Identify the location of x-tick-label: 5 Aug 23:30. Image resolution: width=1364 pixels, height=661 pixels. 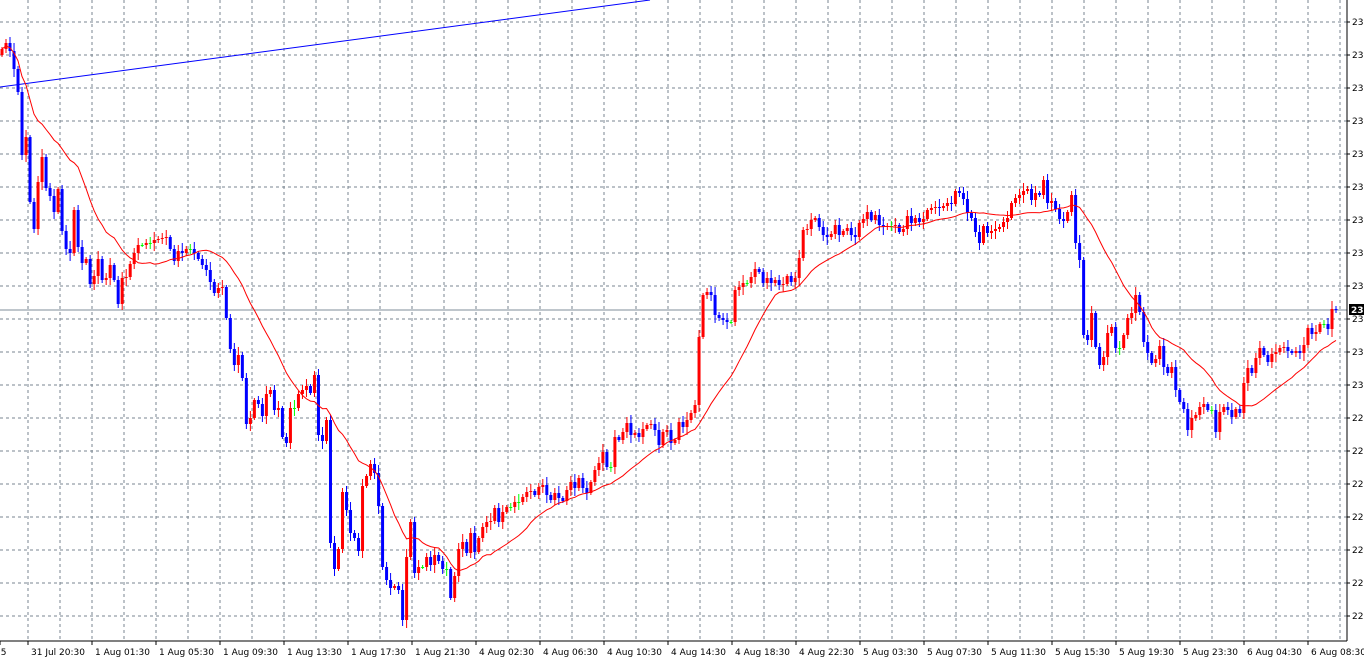
(1210, 653).